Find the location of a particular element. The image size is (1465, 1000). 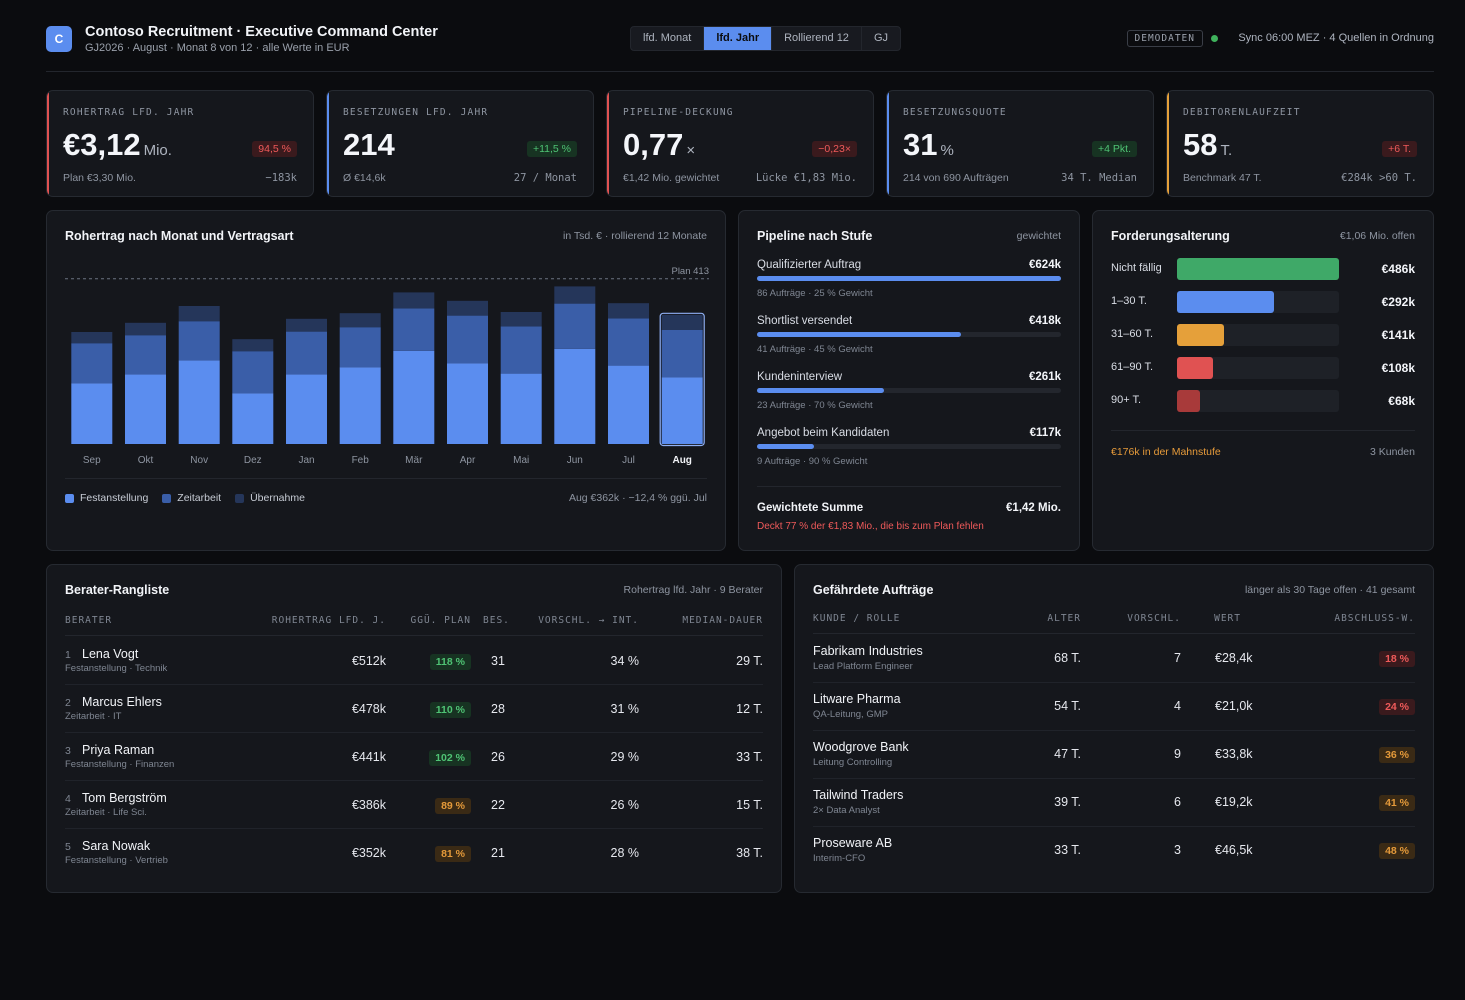

kpi-label: BESETZUNGEN LFD. JAHR is located at coordinates (416, 112).